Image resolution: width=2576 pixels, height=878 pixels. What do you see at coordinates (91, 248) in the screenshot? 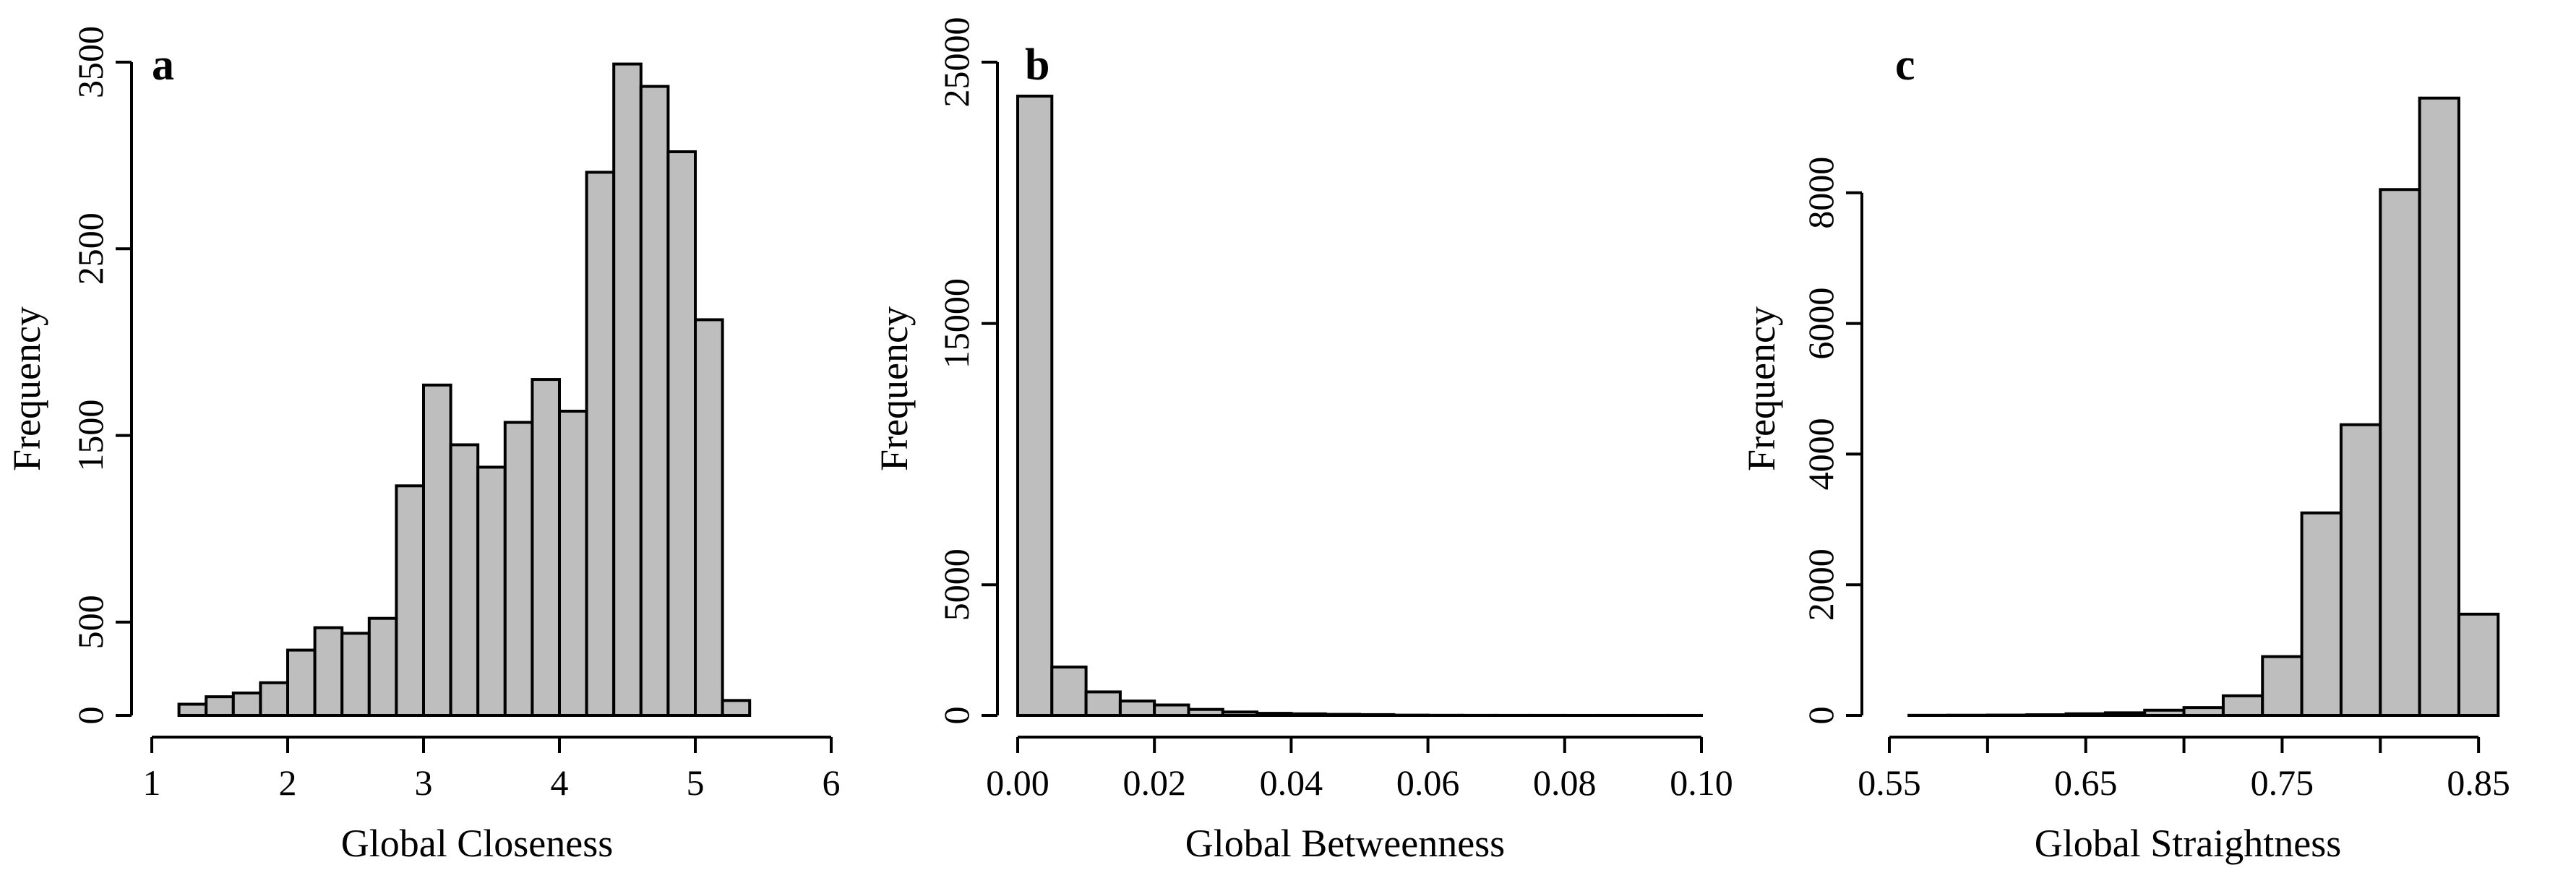
I see `y-tick-label: 2500` at bounding box center [91, 248].